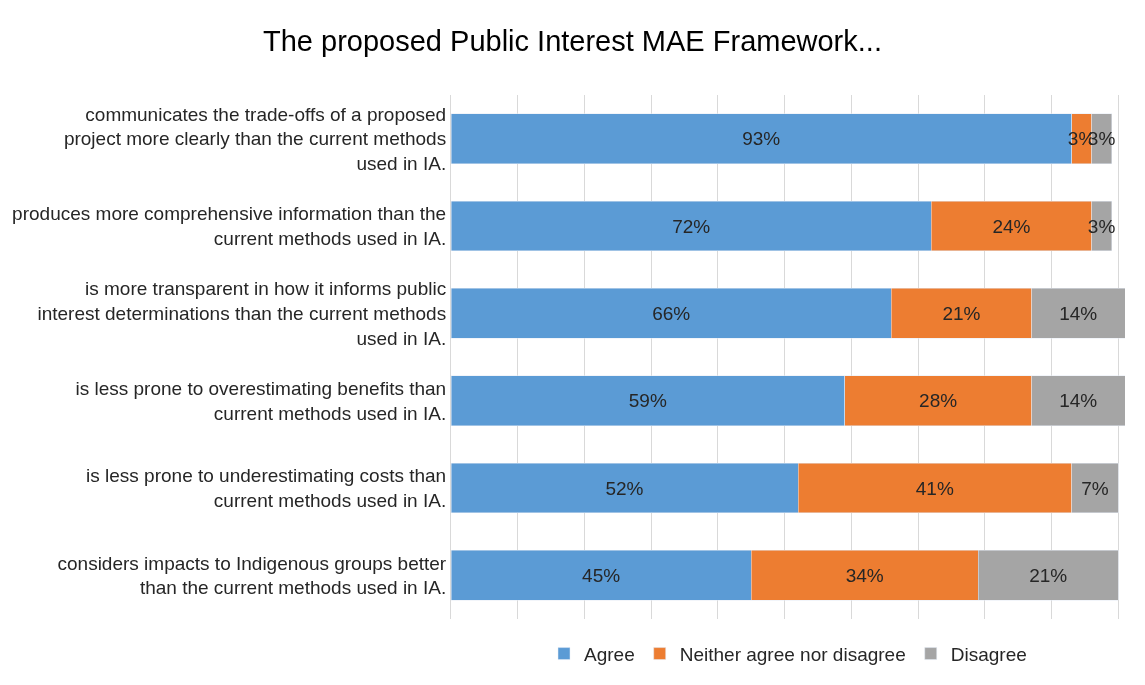  What do you see at coordinates (229, 226) in the screenshot?
I see `y-tick-label: produces more comprehensive information than the current methods used in IA.` at bounding box center [229, 226].